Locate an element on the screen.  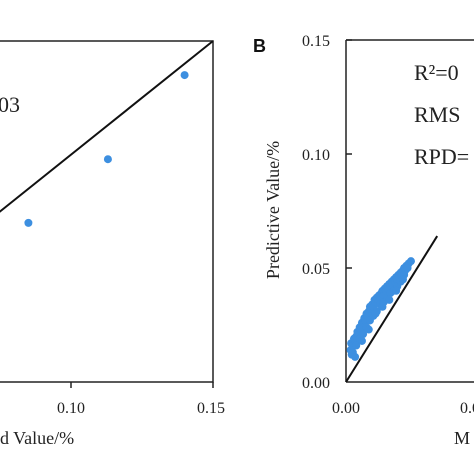
panel-a-x-axis-title: d Value/% is located at coordinates (37, 438).